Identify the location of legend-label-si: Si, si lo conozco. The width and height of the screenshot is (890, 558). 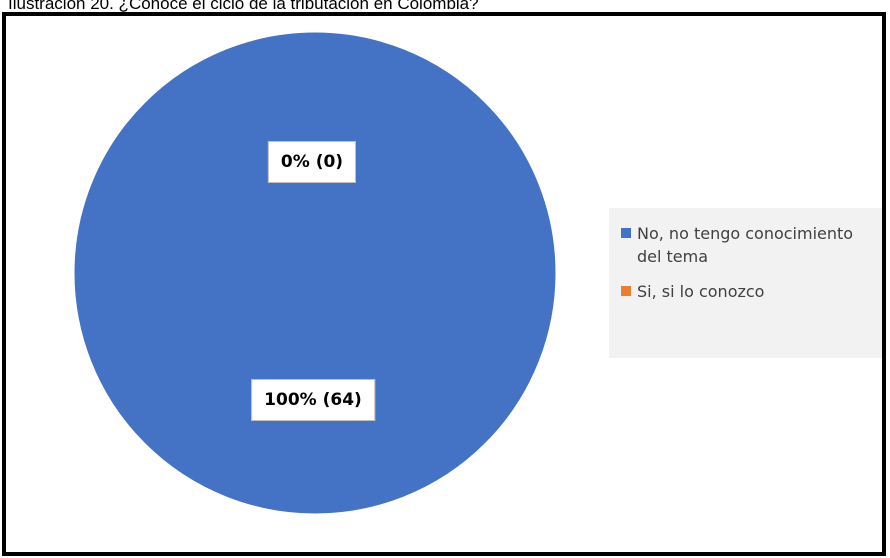
(701, 291).